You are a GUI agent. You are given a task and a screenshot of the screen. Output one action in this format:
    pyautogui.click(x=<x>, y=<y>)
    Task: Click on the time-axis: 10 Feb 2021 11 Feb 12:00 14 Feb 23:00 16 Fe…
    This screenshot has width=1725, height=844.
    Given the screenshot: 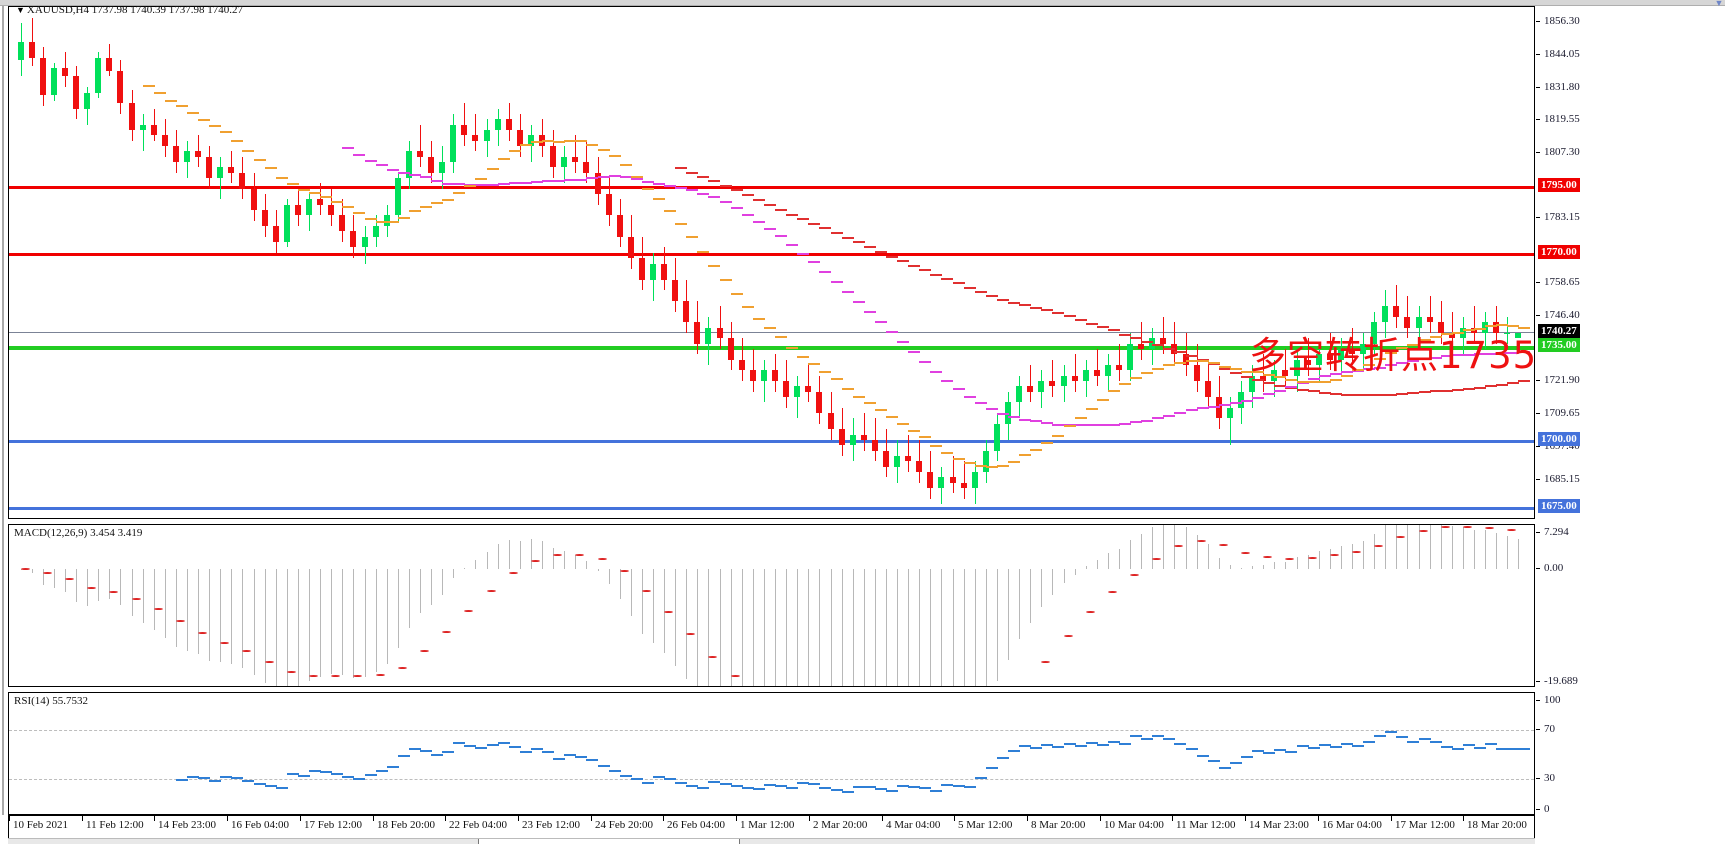 What is the action you would take?
    pyautogui.click(x=771, y=828)
    